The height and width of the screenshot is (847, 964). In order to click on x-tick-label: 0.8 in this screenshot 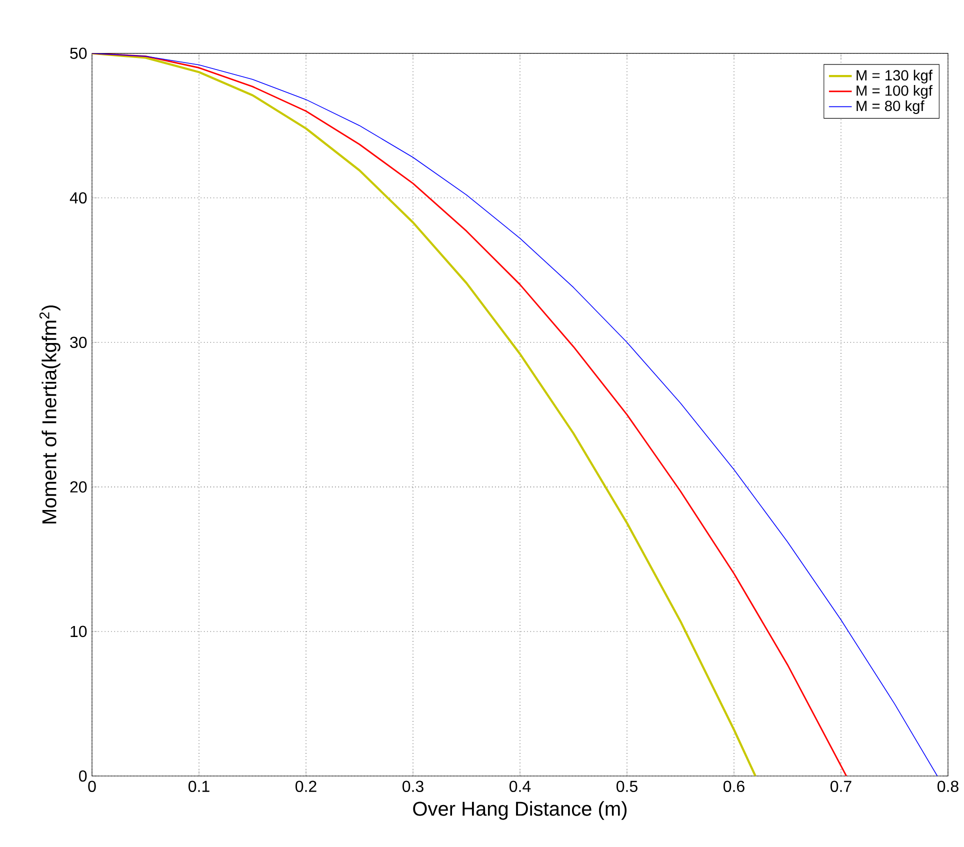, I will do `click(948, 786)`.